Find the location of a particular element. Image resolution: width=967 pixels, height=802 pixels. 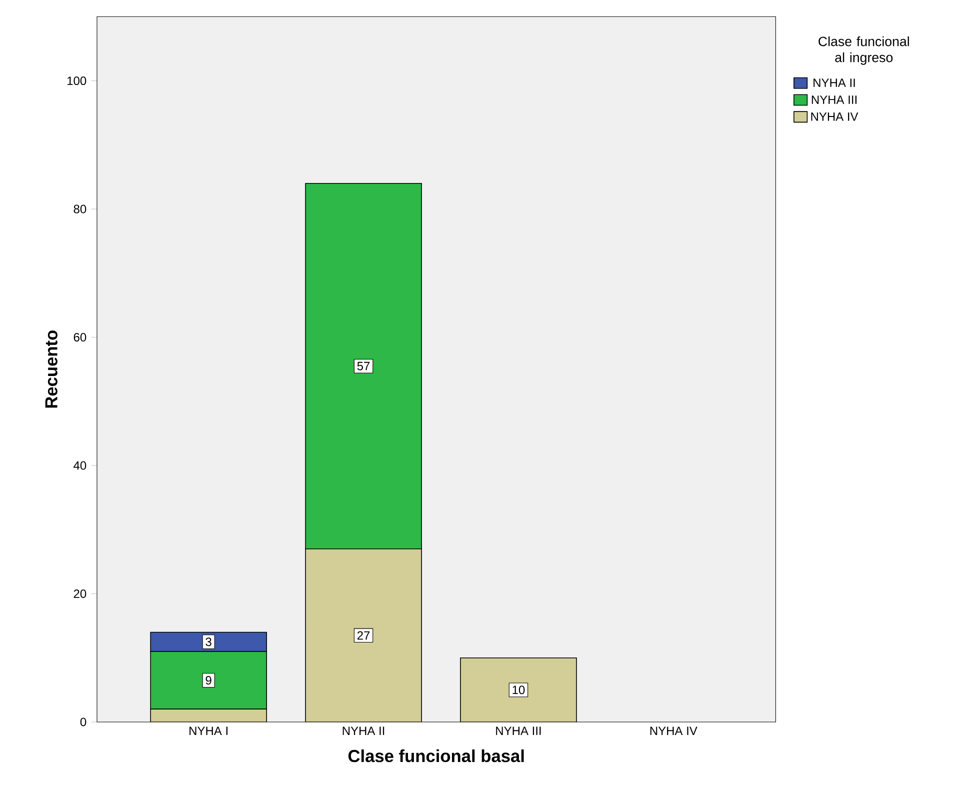

y-tick-label: 20 is located at coordinates (80, 593).